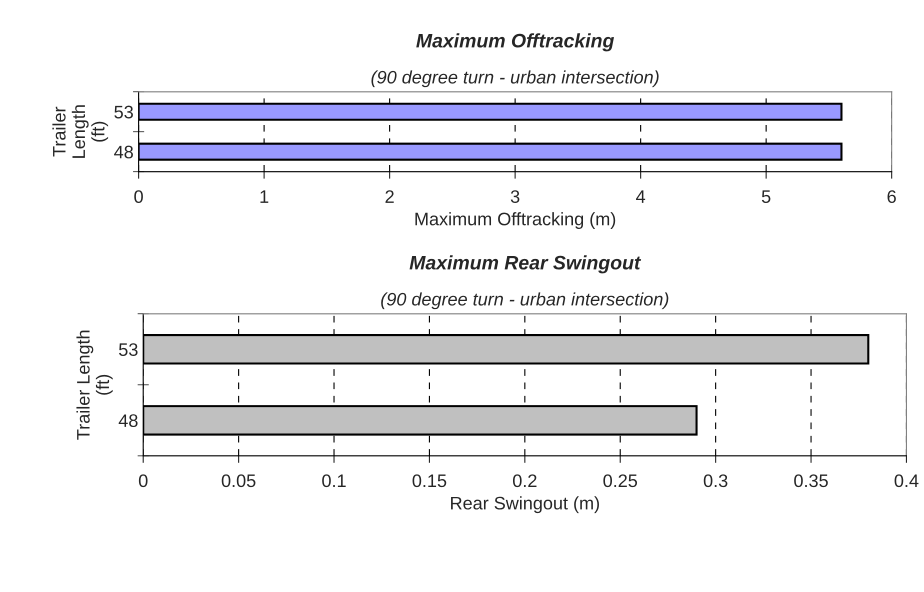 The height and width of the screenshot is (592, 924). Describe the element at coordinates (515, 196) in the screenshot. I see `x-tick-label: 3` at that location.